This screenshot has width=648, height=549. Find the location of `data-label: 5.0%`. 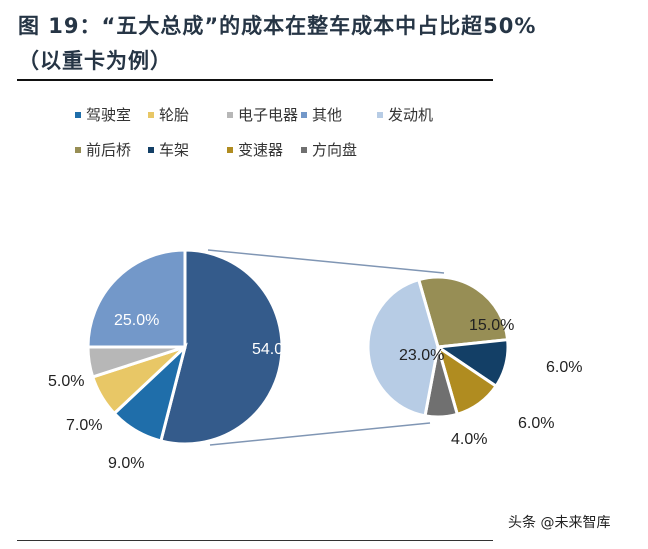

data-label: 5.0% is located at coordinates (66, 381).